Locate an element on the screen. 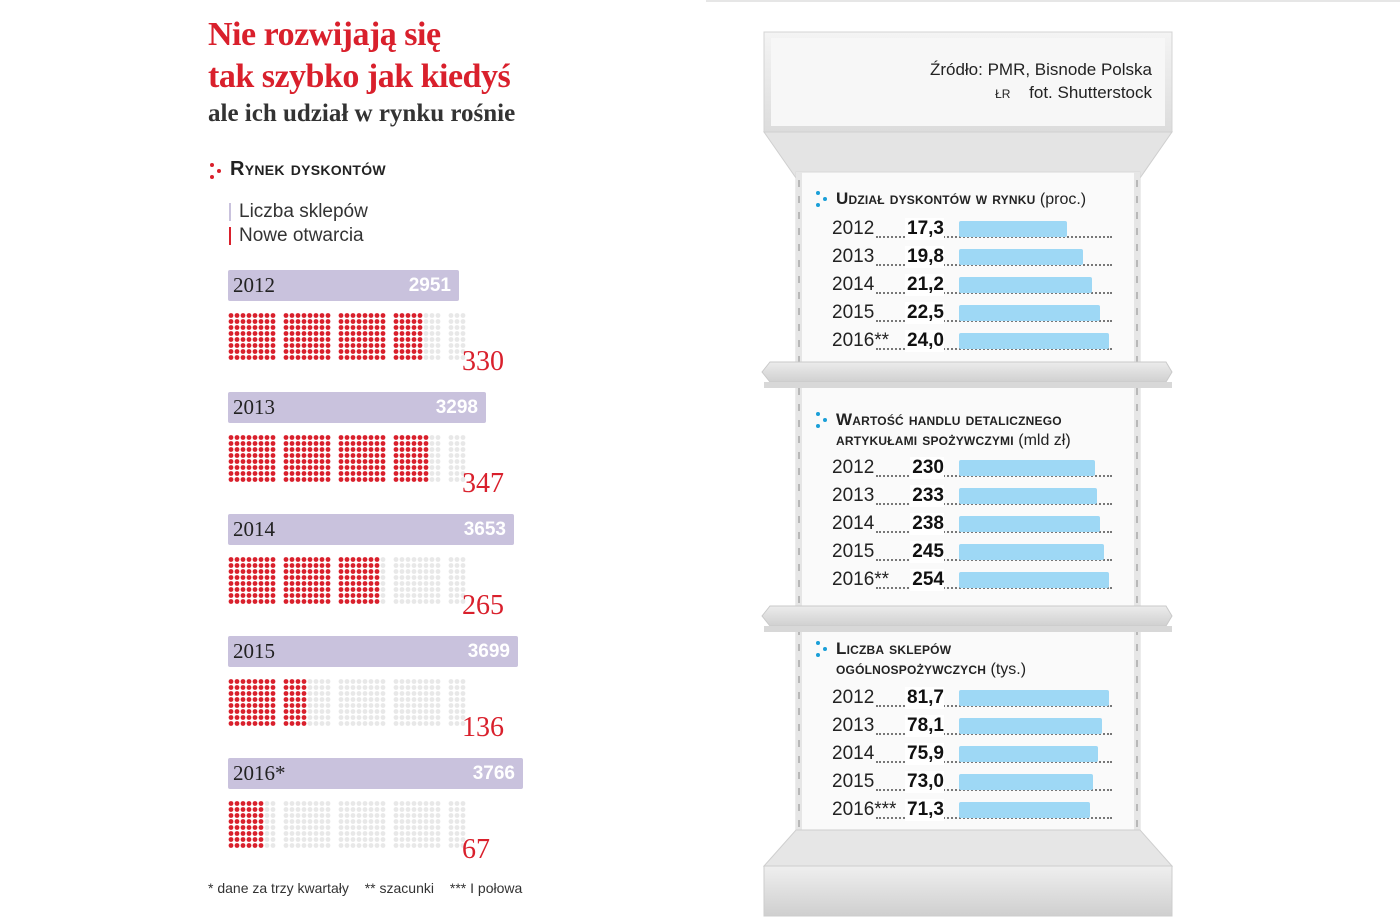 The height and width of the screenshot is (919, 1400). new-openings-value: 136 is located at coordinates (483, 727).